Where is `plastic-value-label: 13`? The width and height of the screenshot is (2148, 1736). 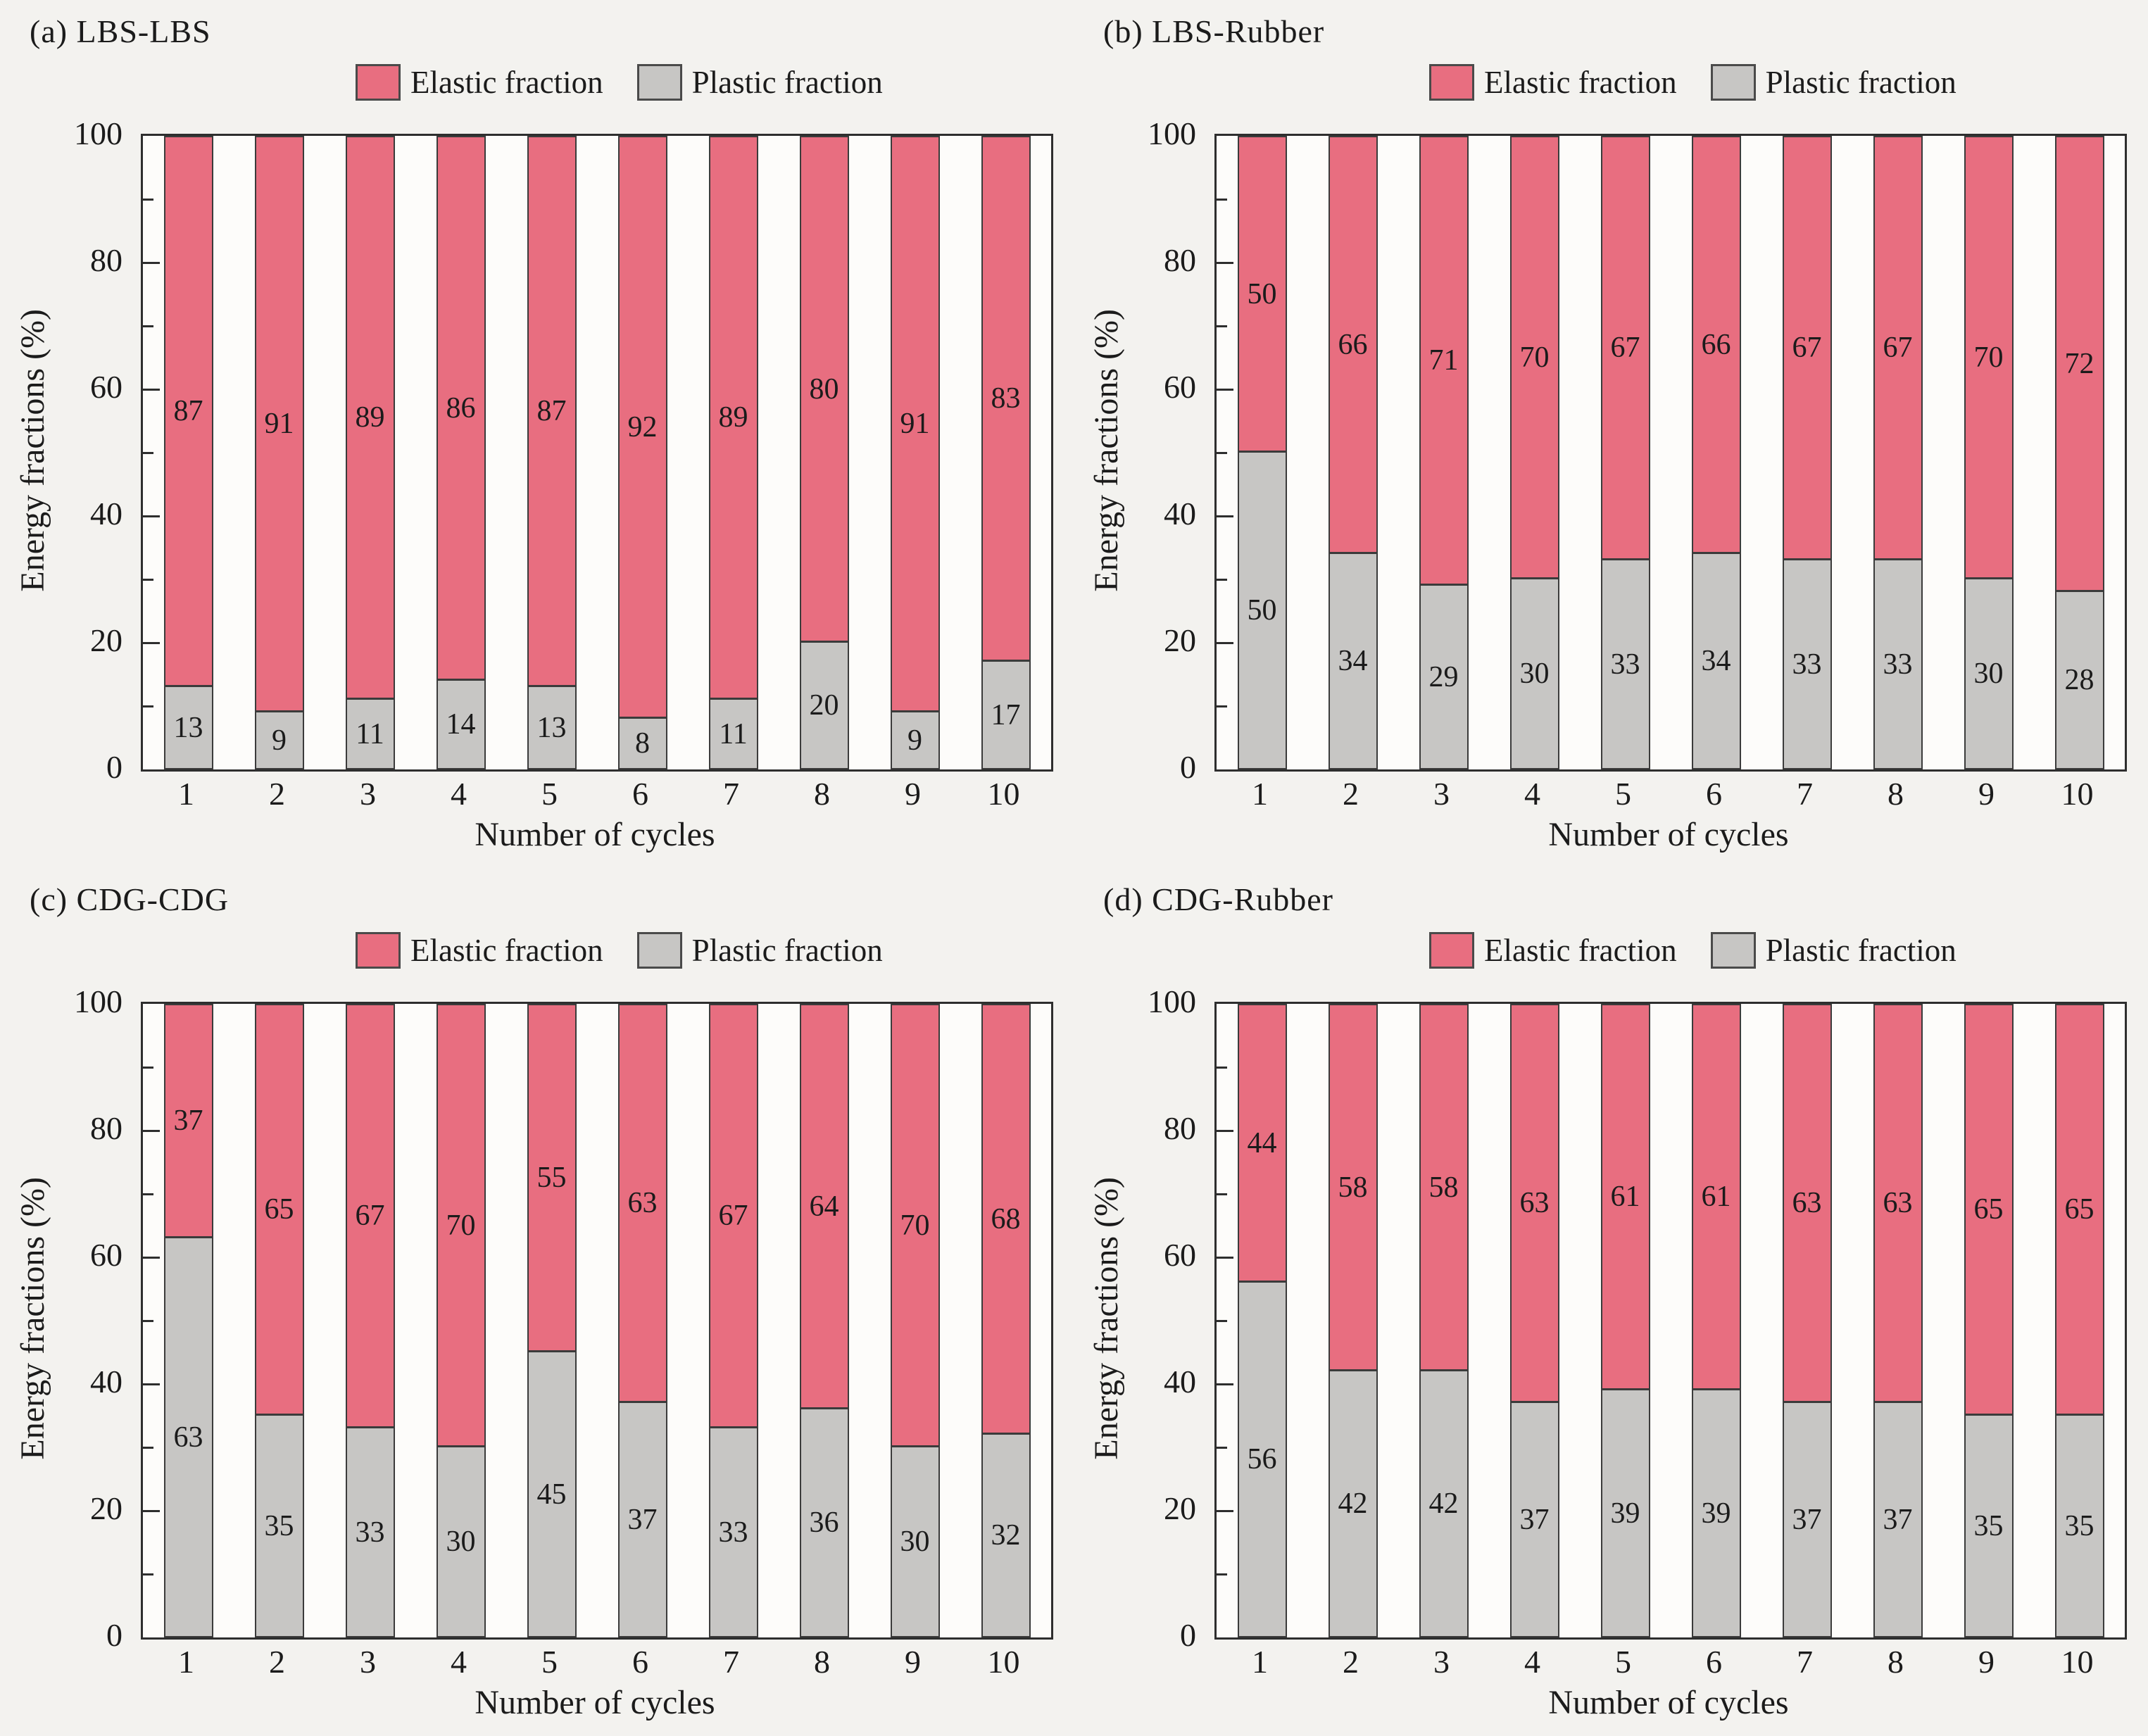
plastic-value-label: 13 is located at coordinates (188, 727).